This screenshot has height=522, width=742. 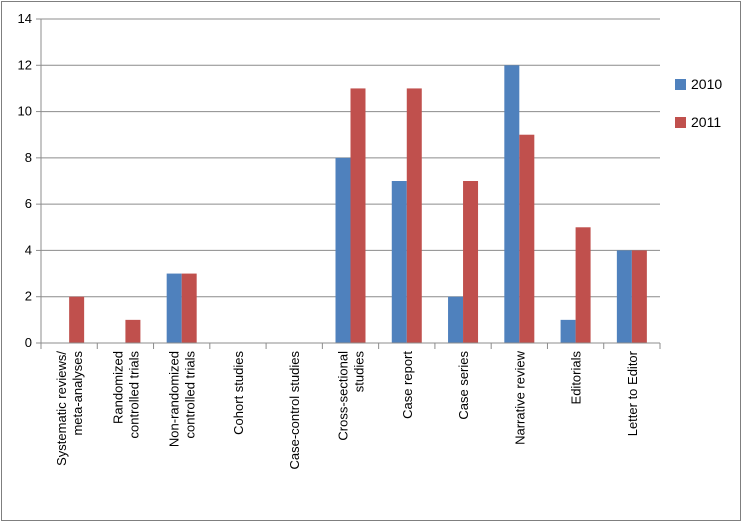 I want to click on y-tick-label: 0, so click(x=28, y=342).